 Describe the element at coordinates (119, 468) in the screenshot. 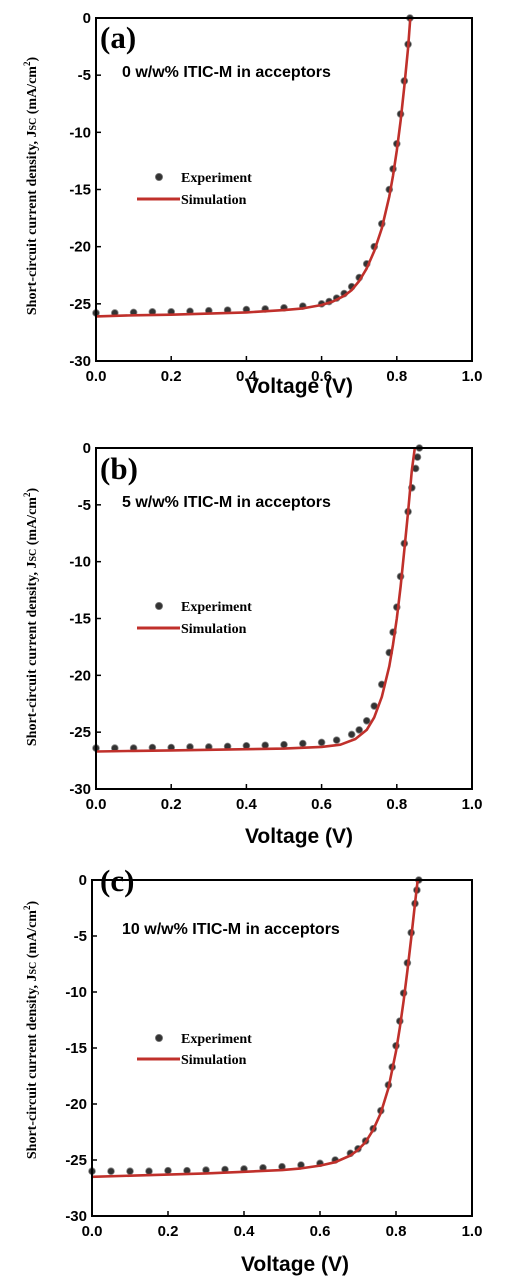

I see `panel-label: (b)` at that location.